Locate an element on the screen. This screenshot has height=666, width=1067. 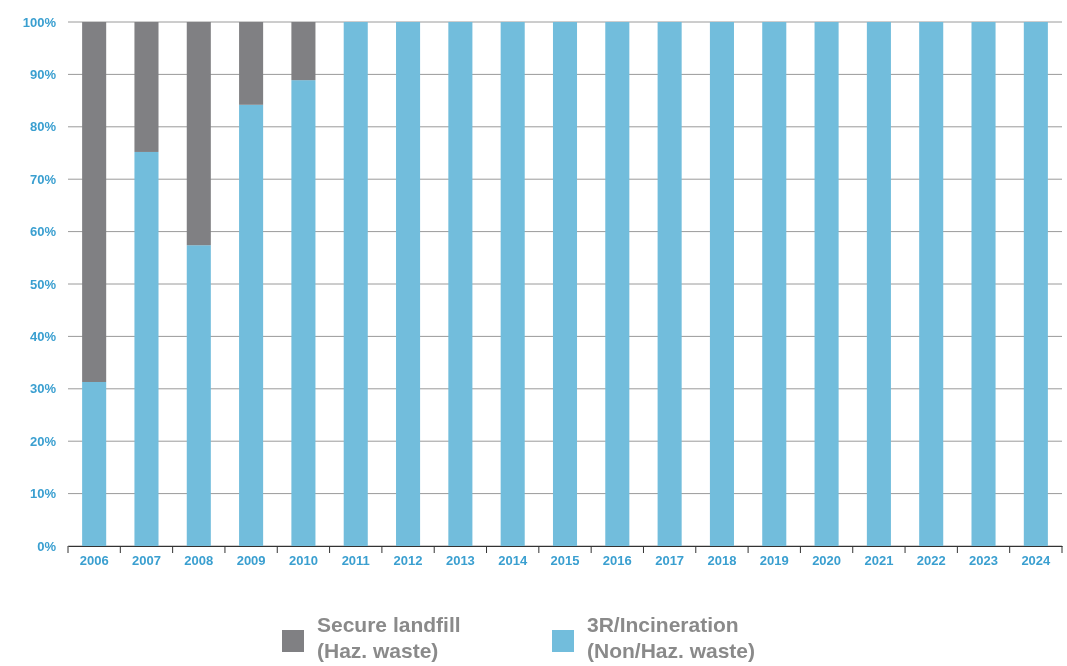
y-tick-label: 30% is located at coordinates (43, 389).